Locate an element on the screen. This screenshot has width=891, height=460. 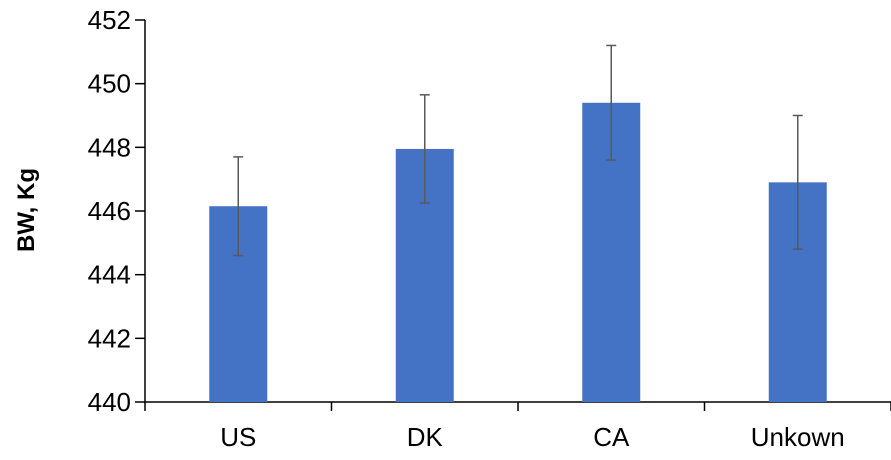
x-tick-label-unkown: Unkown is located at coordinates (798, 437).